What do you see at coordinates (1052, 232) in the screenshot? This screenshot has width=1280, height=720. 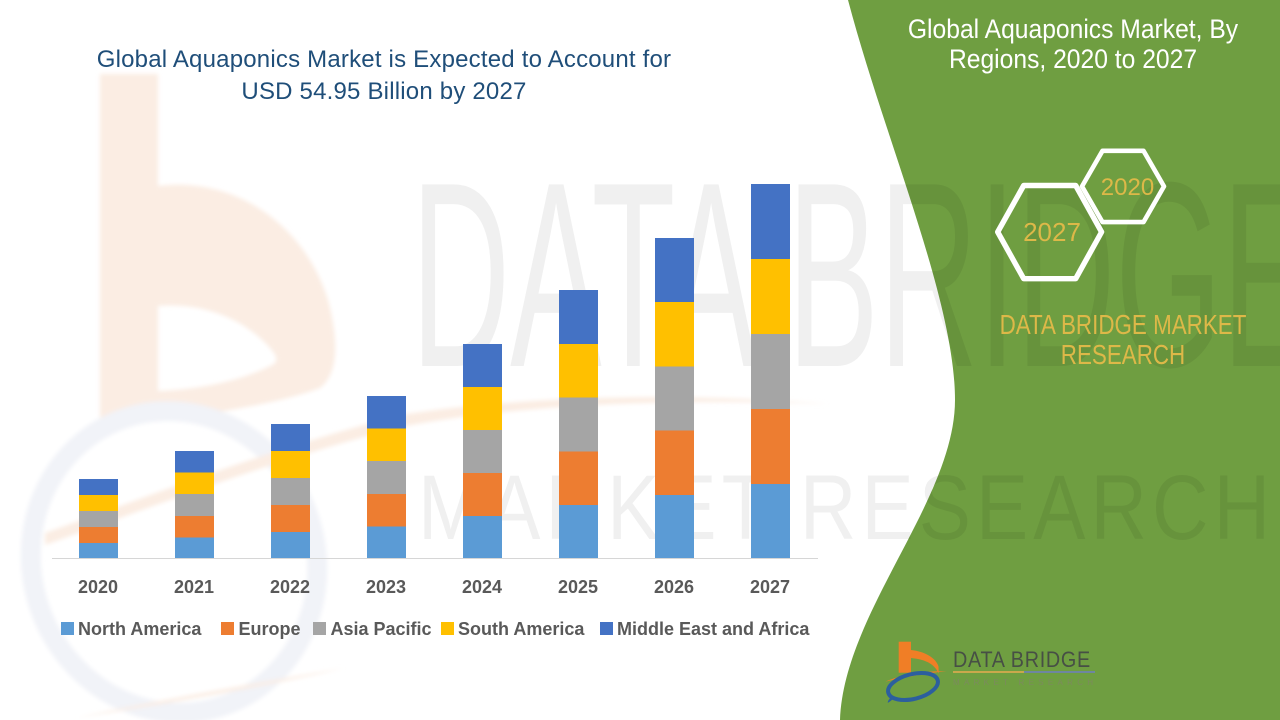 I see `svg-text: 2027` at bounding box center [1052, 232].